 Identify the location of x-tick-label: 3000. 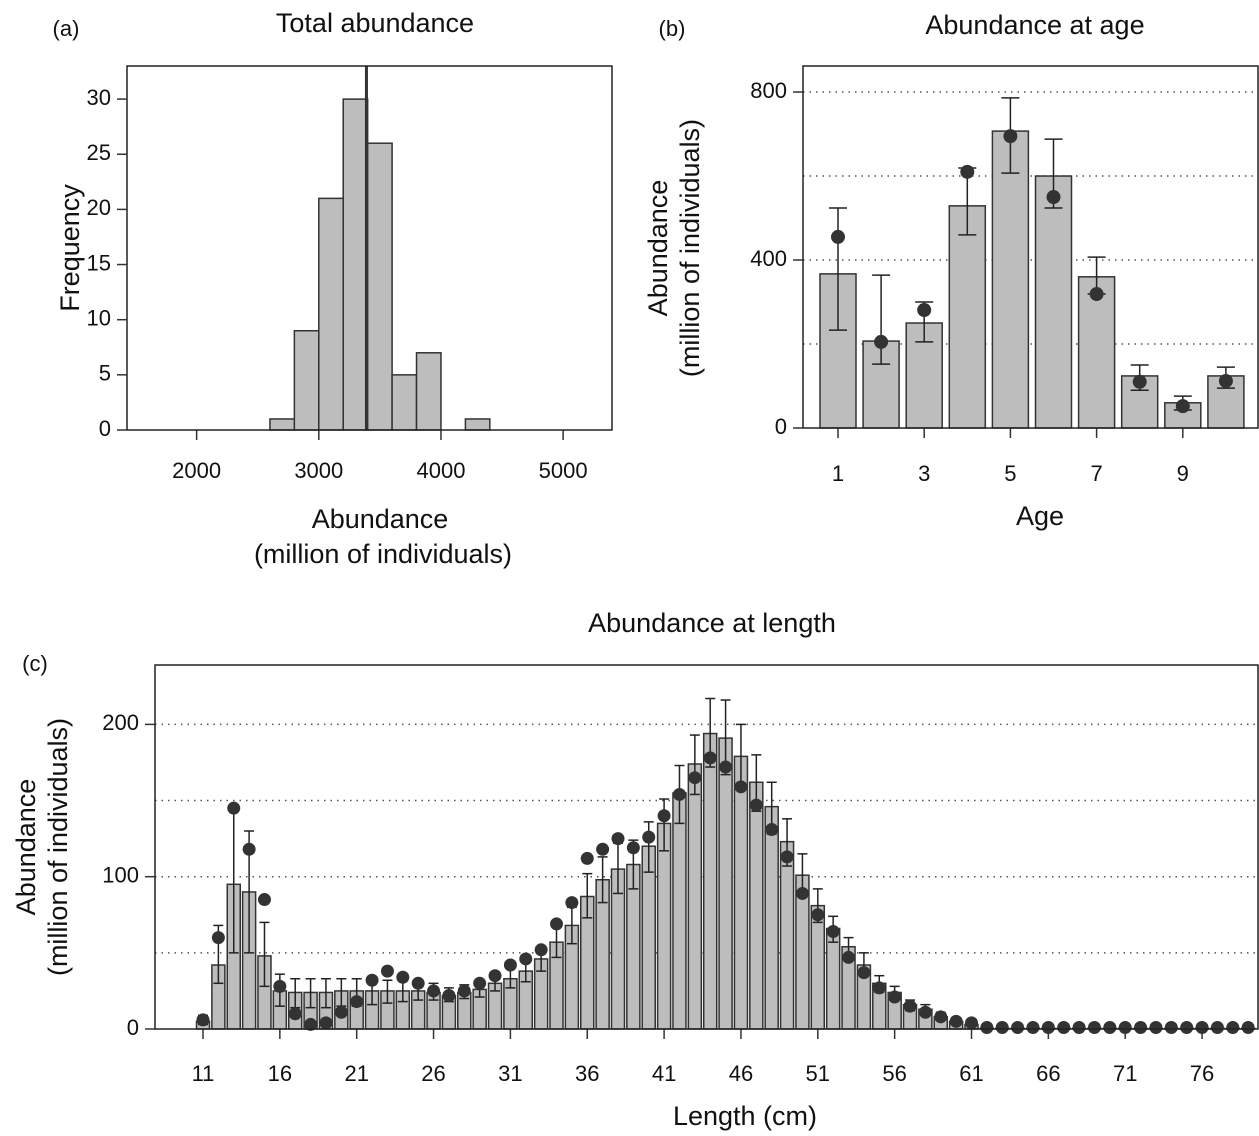
(318, 470).